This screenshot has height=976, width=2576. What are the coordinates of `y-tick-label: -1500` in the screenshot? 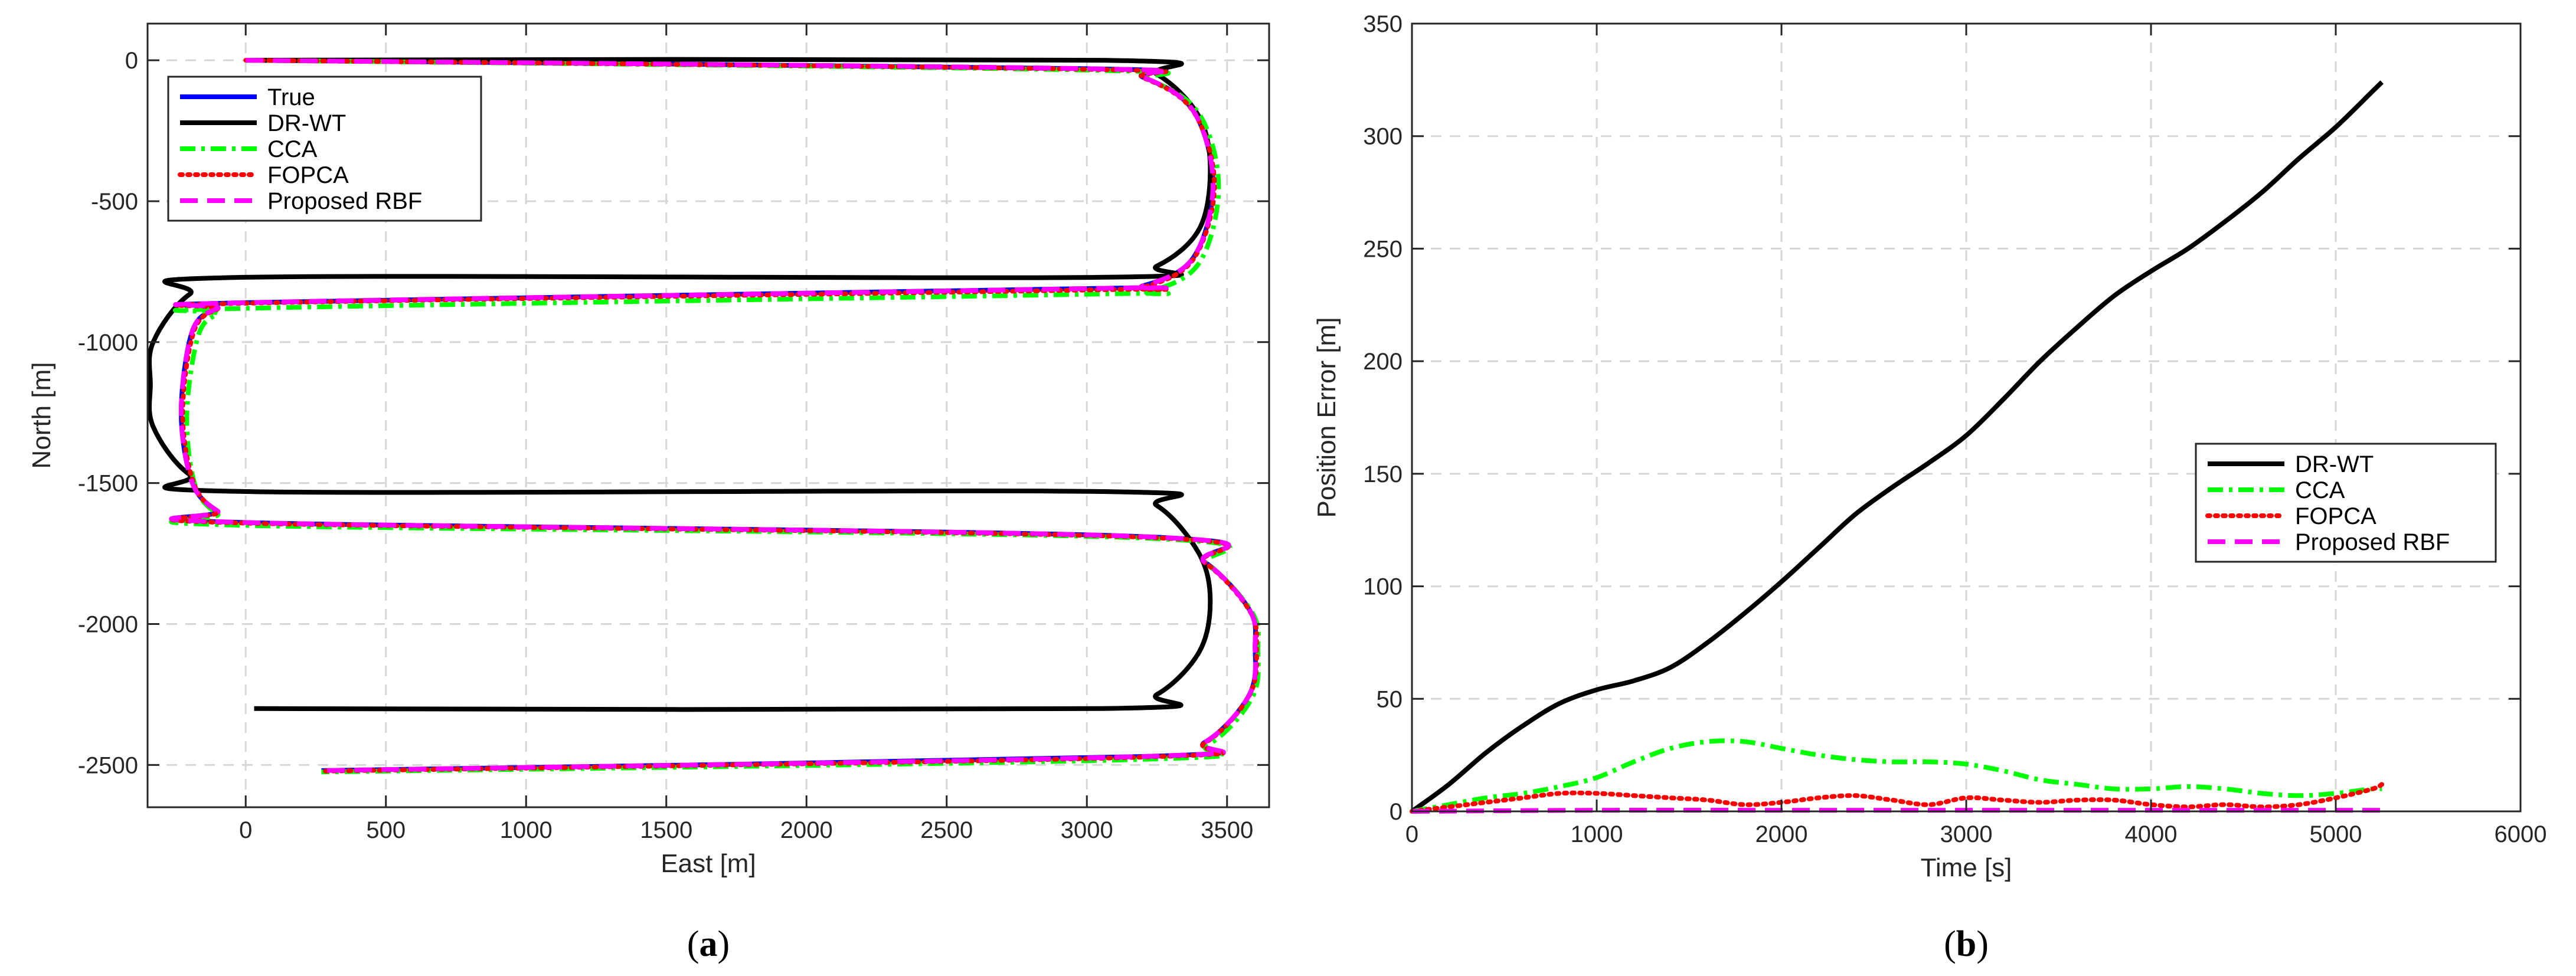 It's located at (108, 484).